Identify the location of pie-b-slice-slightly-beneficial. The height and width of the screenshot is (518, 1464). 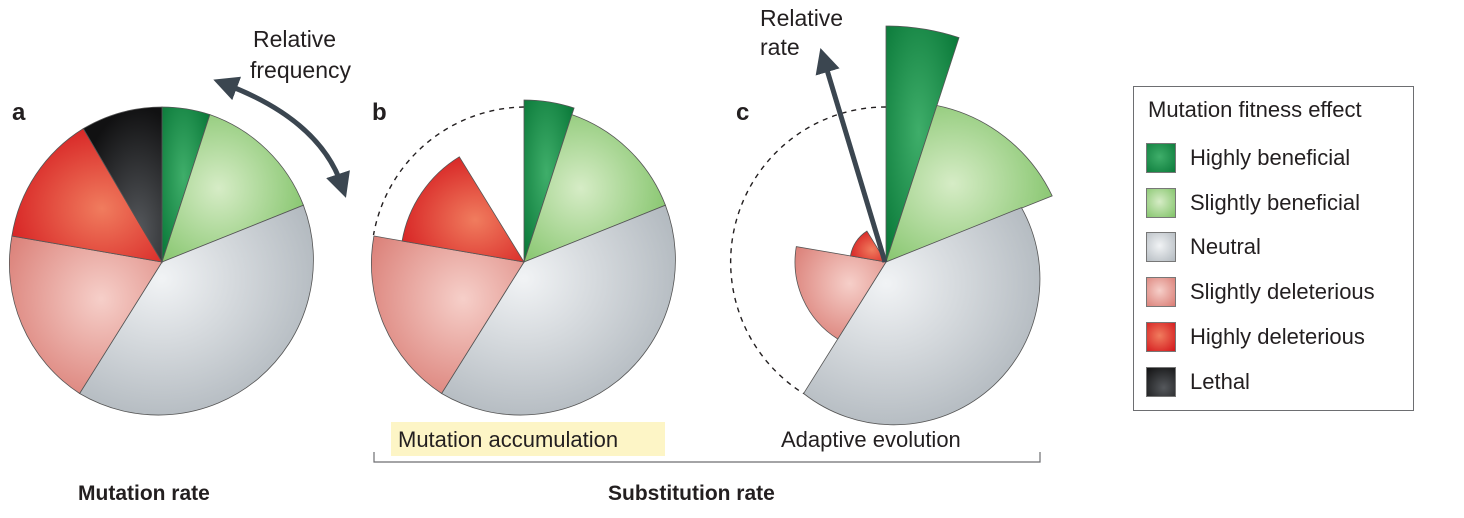
(594, 188).